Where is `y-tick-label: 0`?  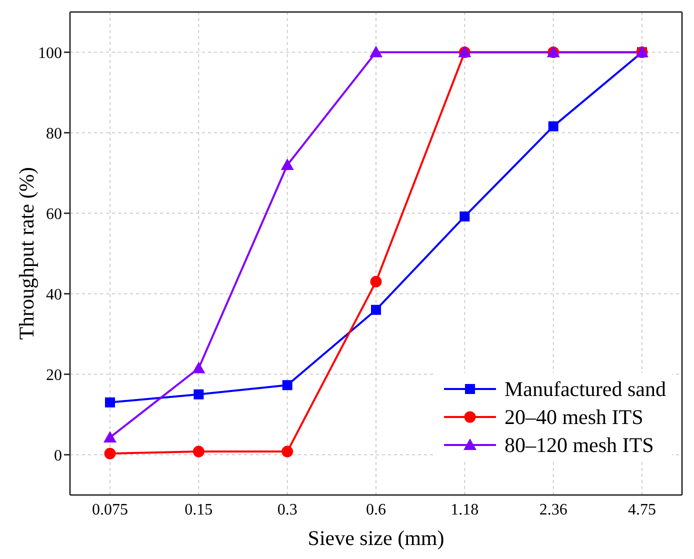 y-tick-label: 0 is located at coordinates (58, 455).